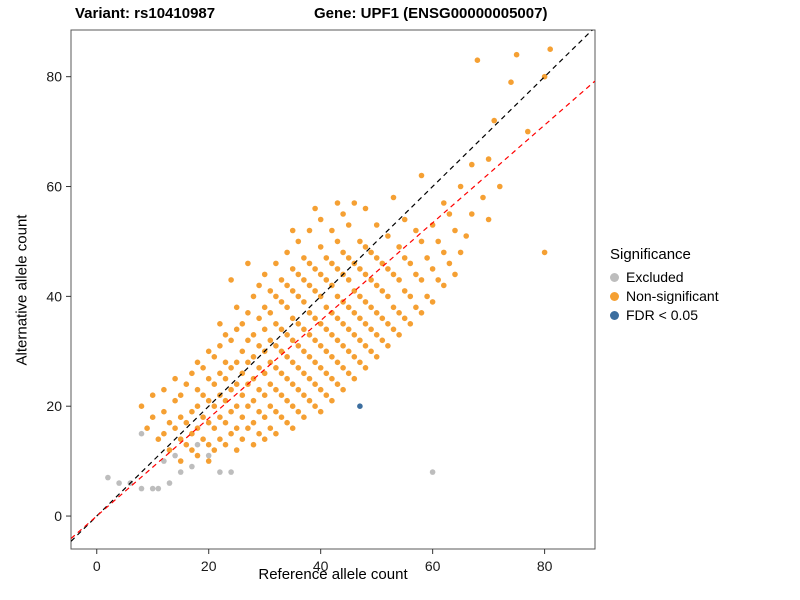 The height and width of the screenshot is (600, 800). What do you see at coordinates (54, 406) in the screenshot?
I see `y-tick-label: 20` at bounding box center [54, 406].